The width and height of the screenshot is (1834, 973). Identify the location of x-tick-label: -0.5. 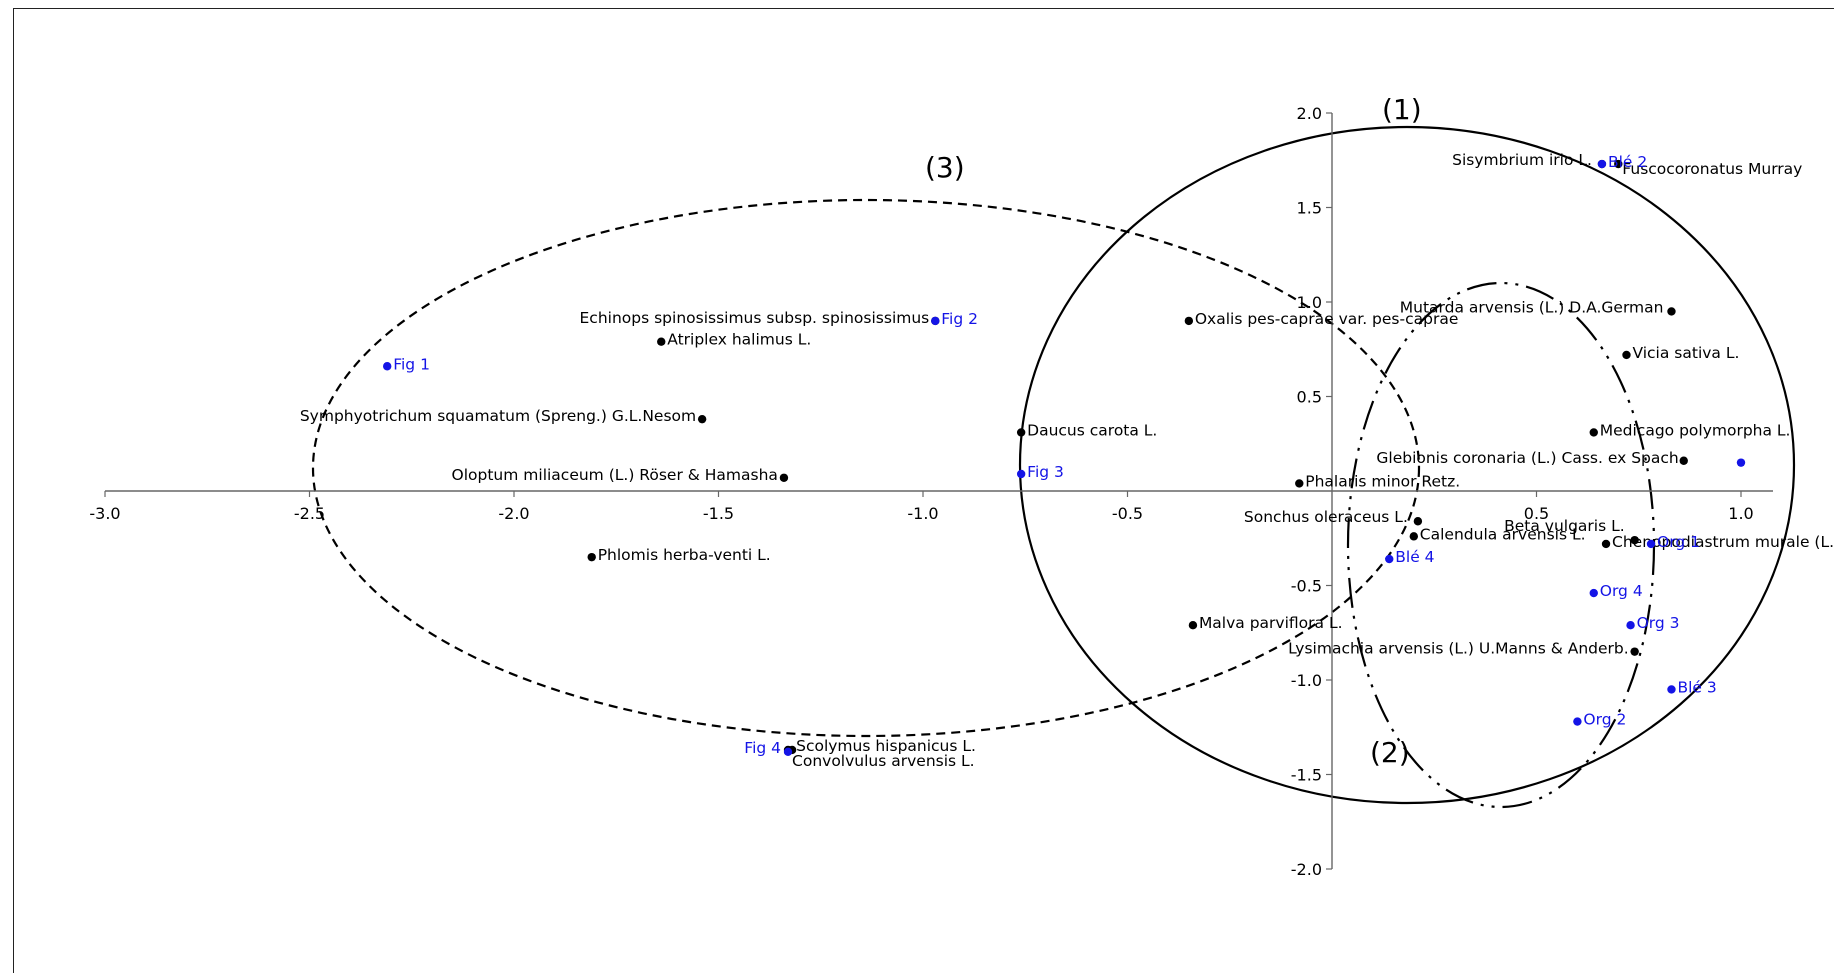
(1127, 513).